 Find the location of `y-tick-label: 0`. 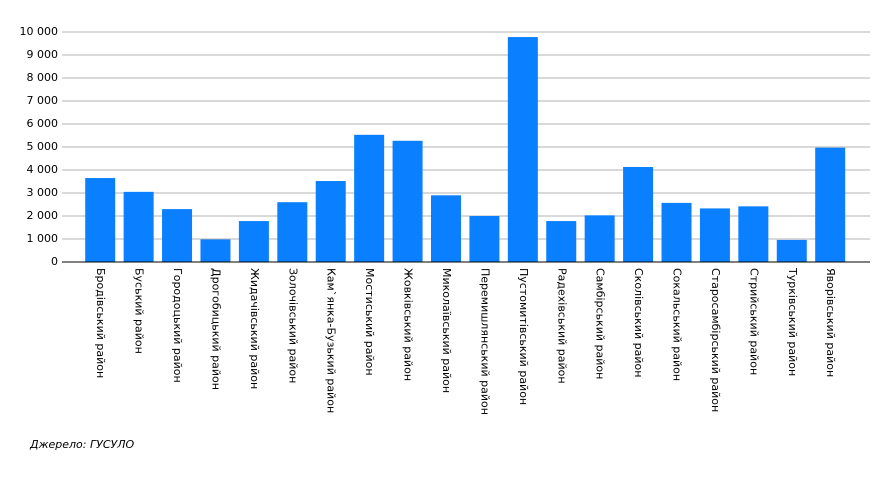

y-tick-label: 0 is located at coordinates (54, 261).